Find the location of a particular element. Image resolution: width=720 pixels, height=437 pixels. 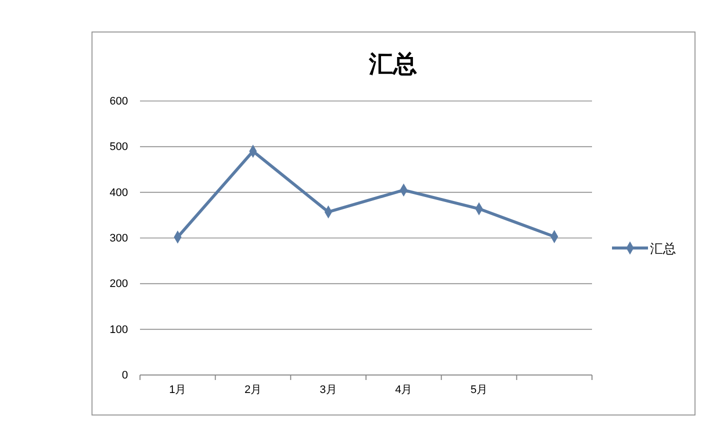

y-tick-label: 0 is located at coordinates (125, 376).